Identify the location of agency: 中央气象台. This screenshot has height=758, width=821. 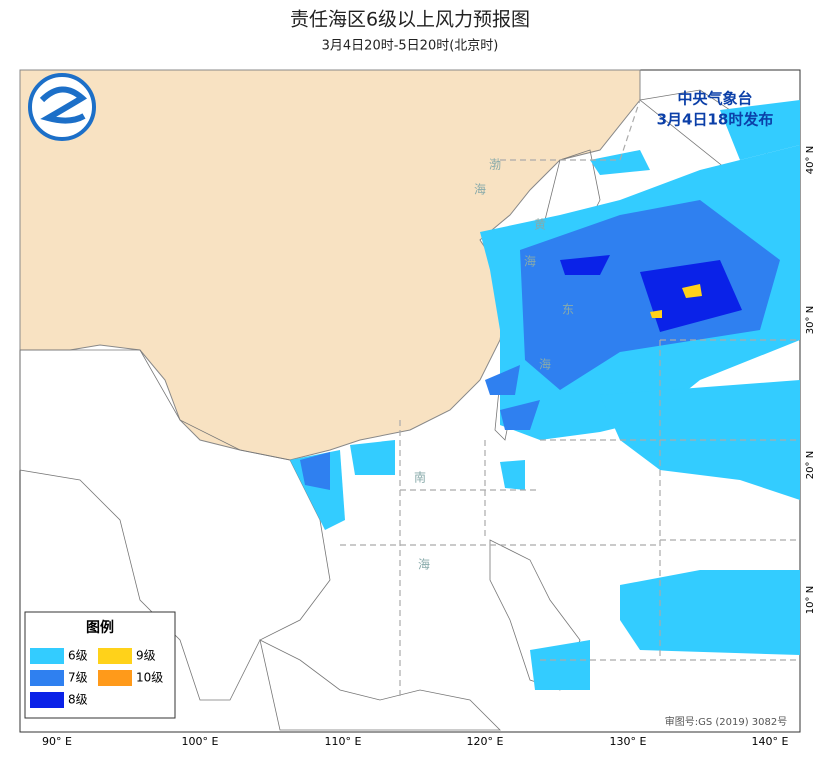
(714, 99).